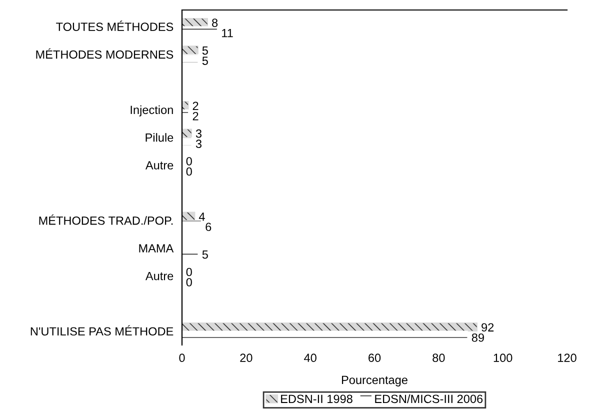 This screenshot has height=418, width=604. Describe the element at coordinates (227, 33) in the screenshot. I see `data-label: 11` at that location.